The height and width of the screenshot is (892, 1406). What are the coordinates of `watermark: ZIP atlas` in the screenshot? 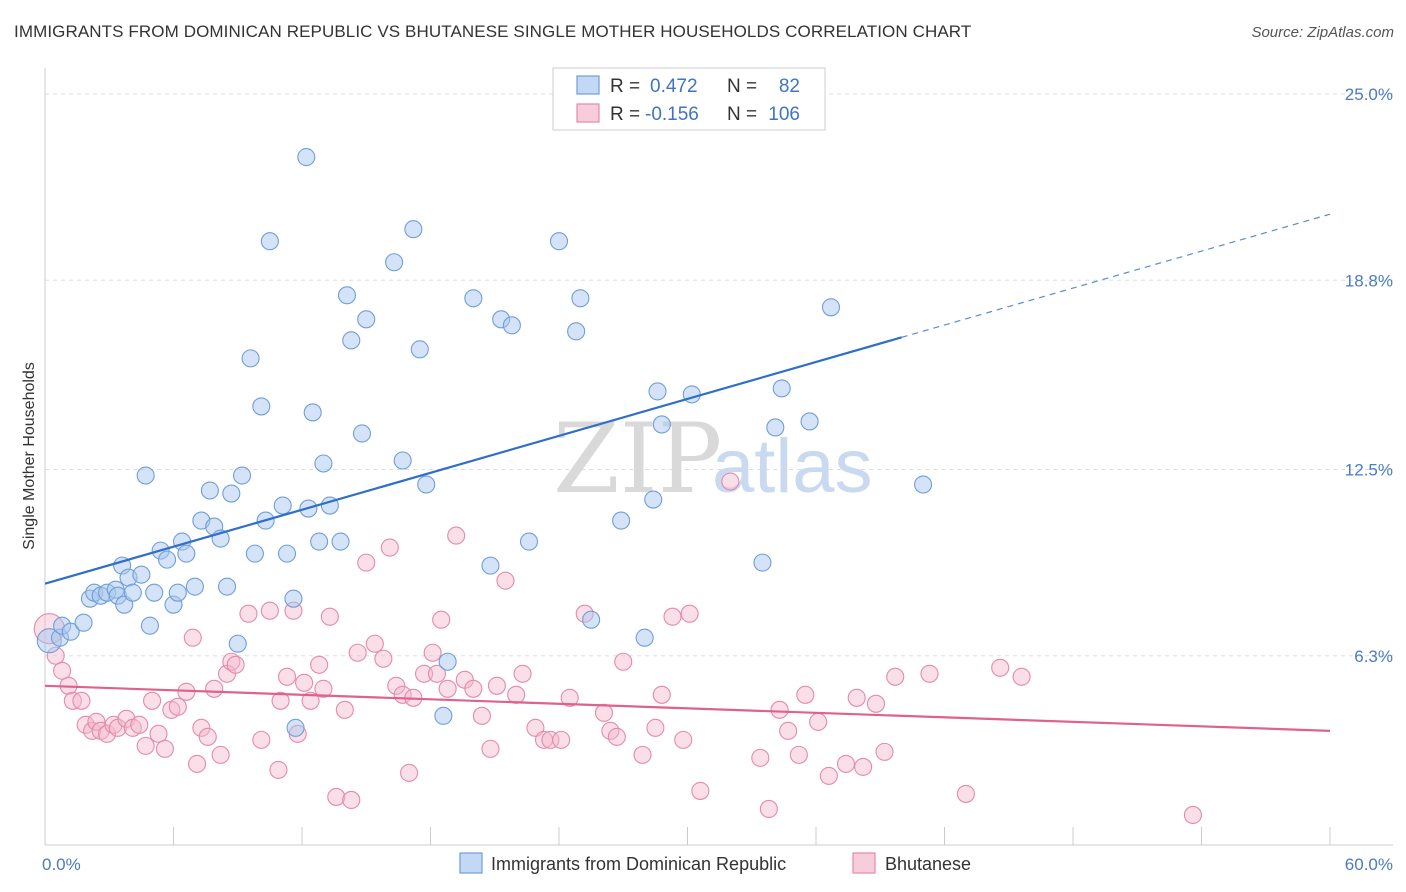 It's located at (713, 459).